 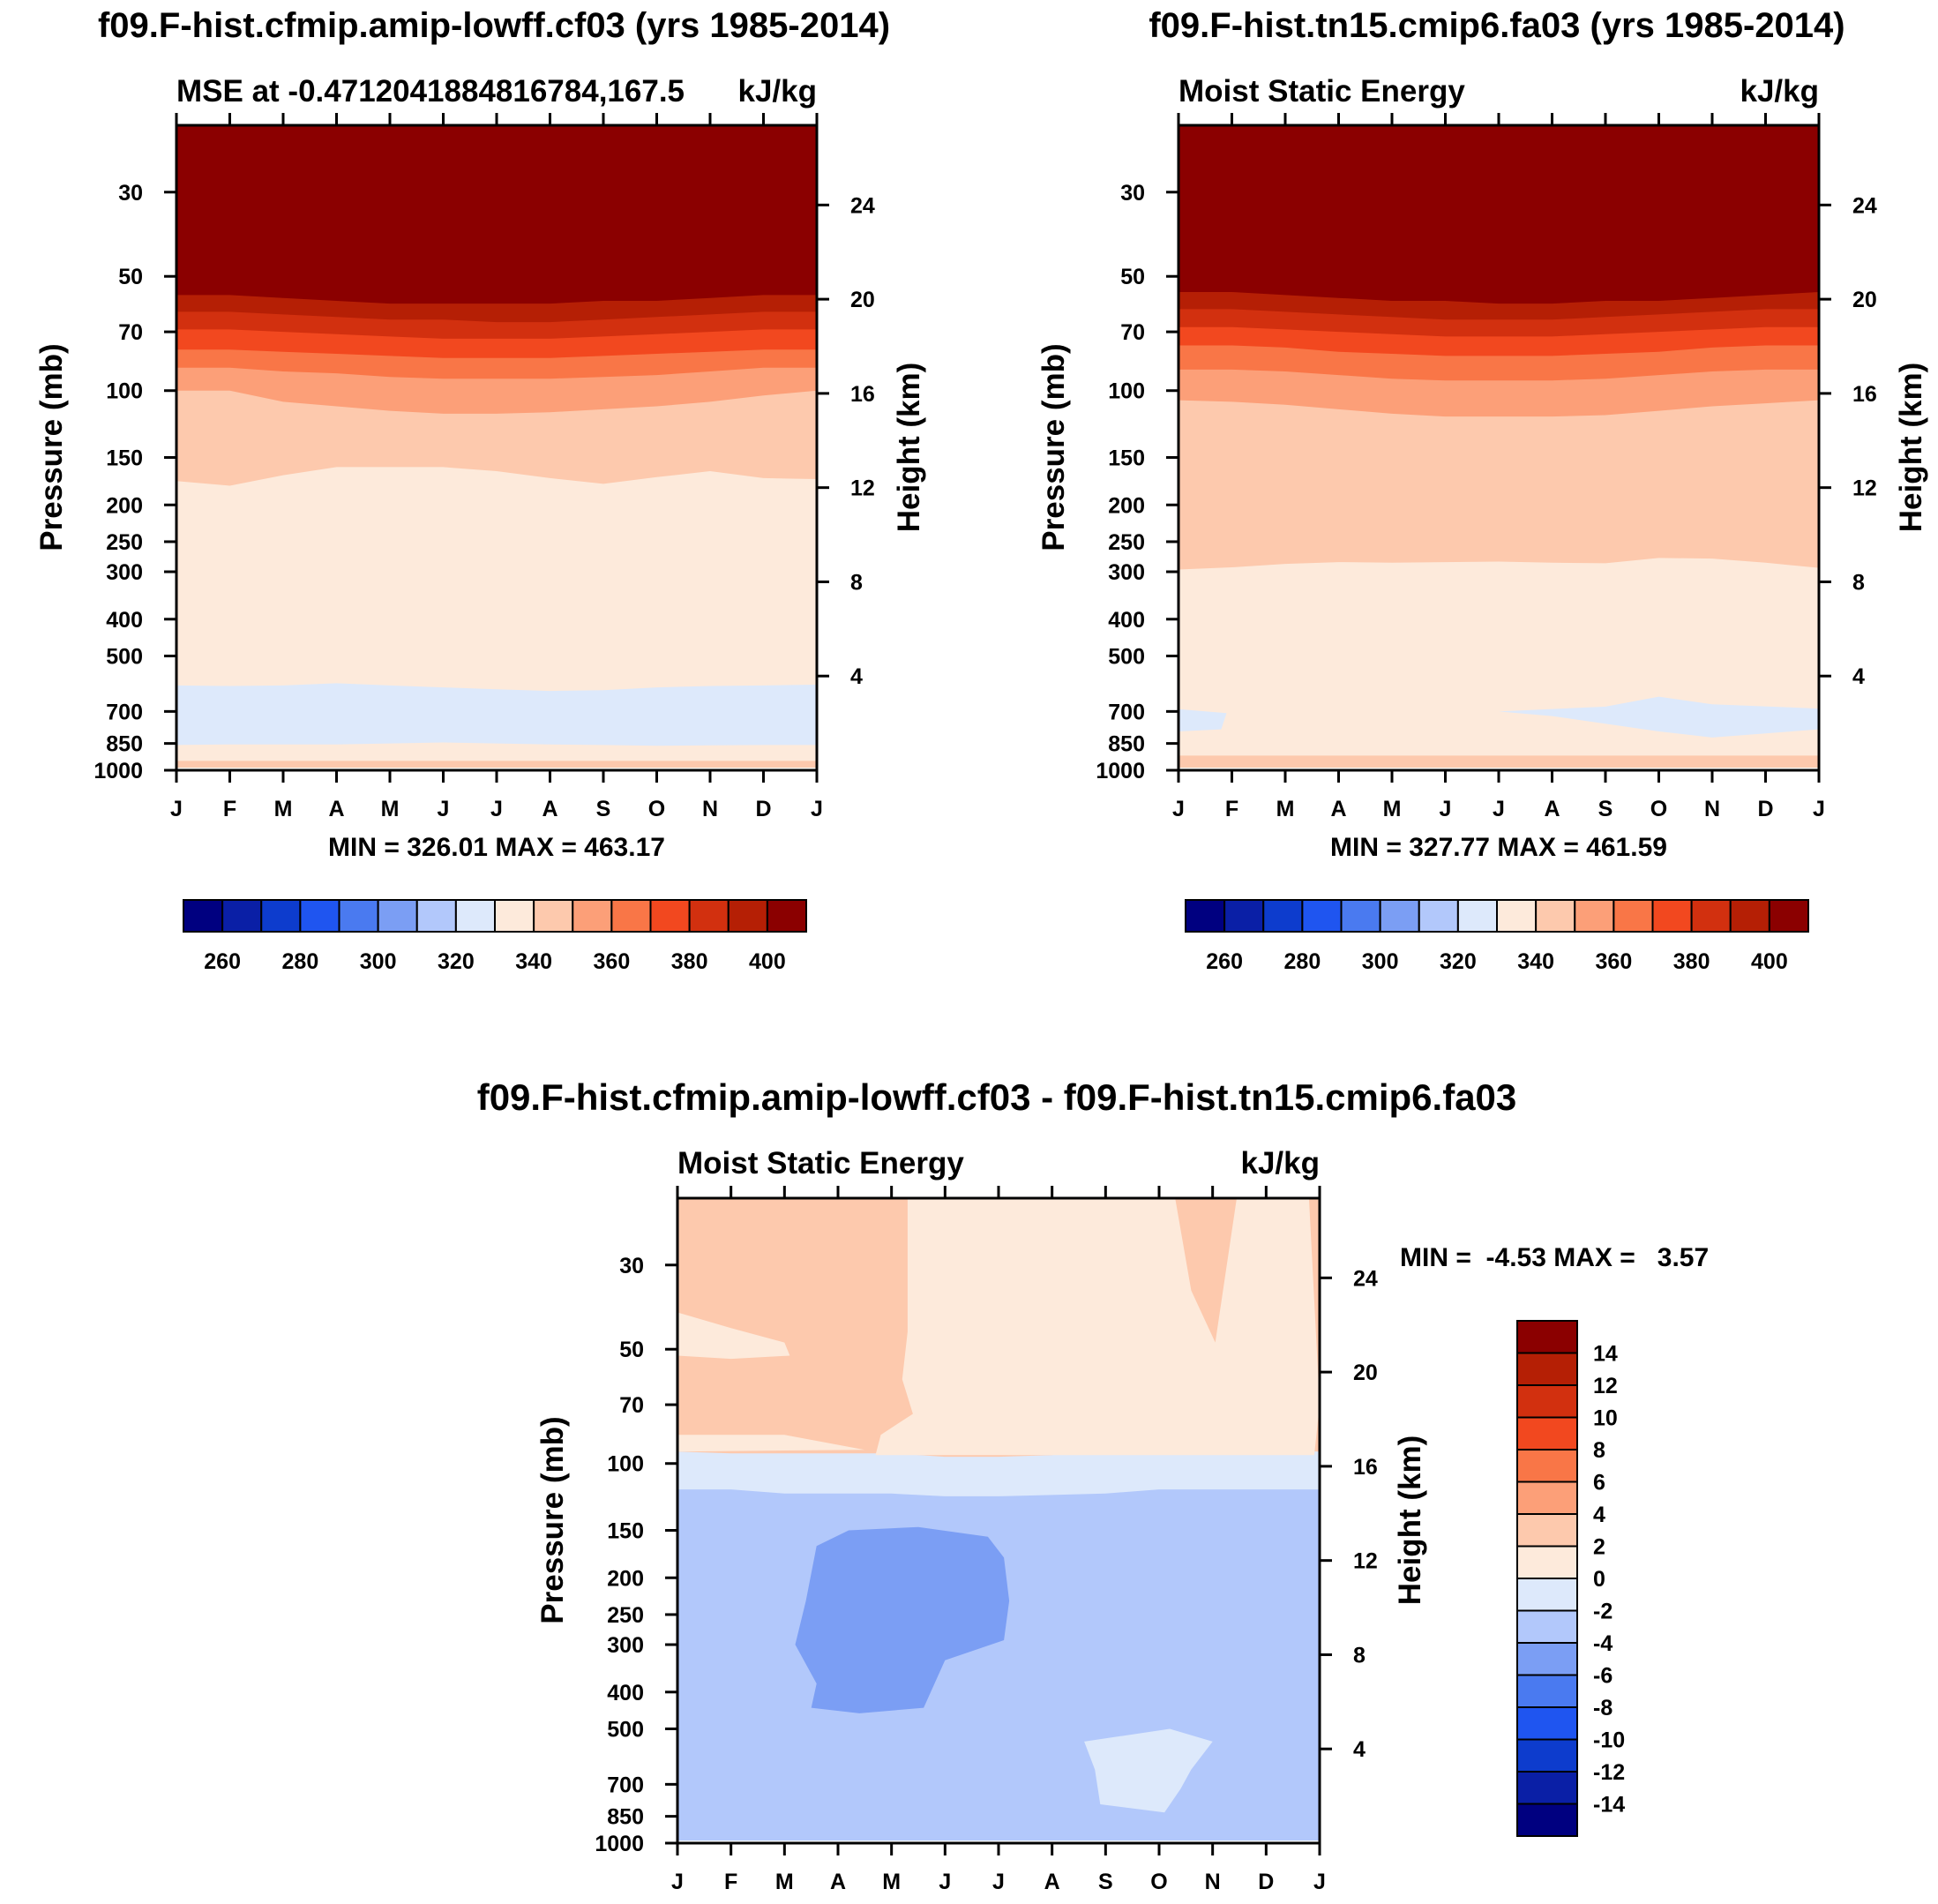 What do you see at coordinates (300, 961) in the screenshot?
I see `colorbar-label: 280` at bounding box center [300, 961].